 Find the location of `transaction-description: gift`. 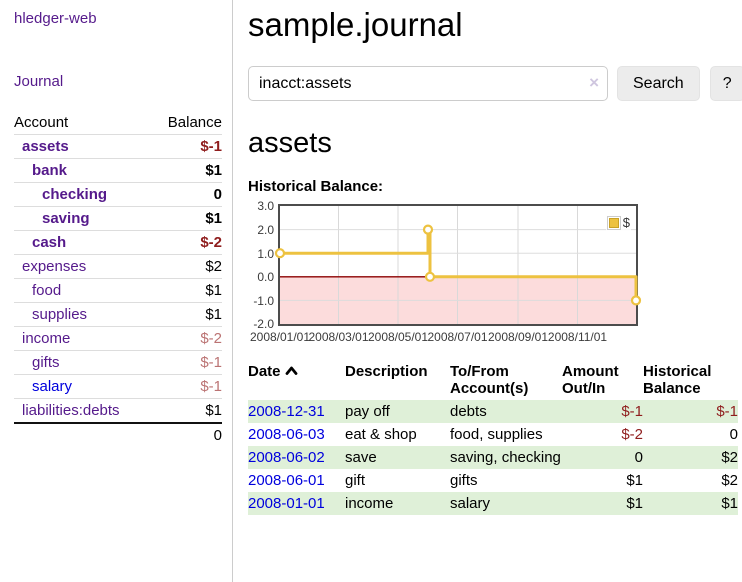

transaction-description: gift is located at coordinates (355, 480).